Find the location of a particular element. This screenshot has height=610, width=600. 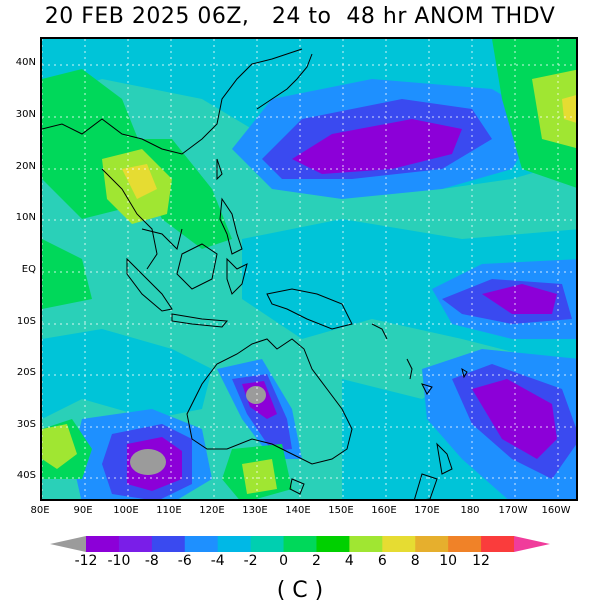

lon-label-160w: 160W is located at coordinates (556, 510).